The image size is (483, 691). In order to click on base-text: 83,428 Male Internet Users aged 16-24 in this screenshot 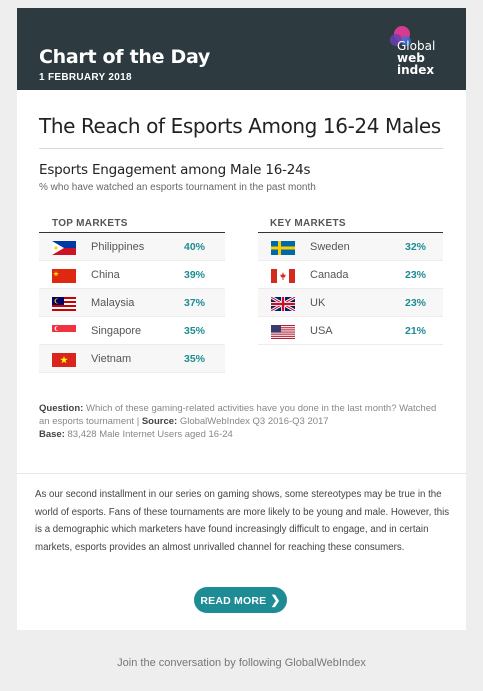, I will do `click(150, 434)`.